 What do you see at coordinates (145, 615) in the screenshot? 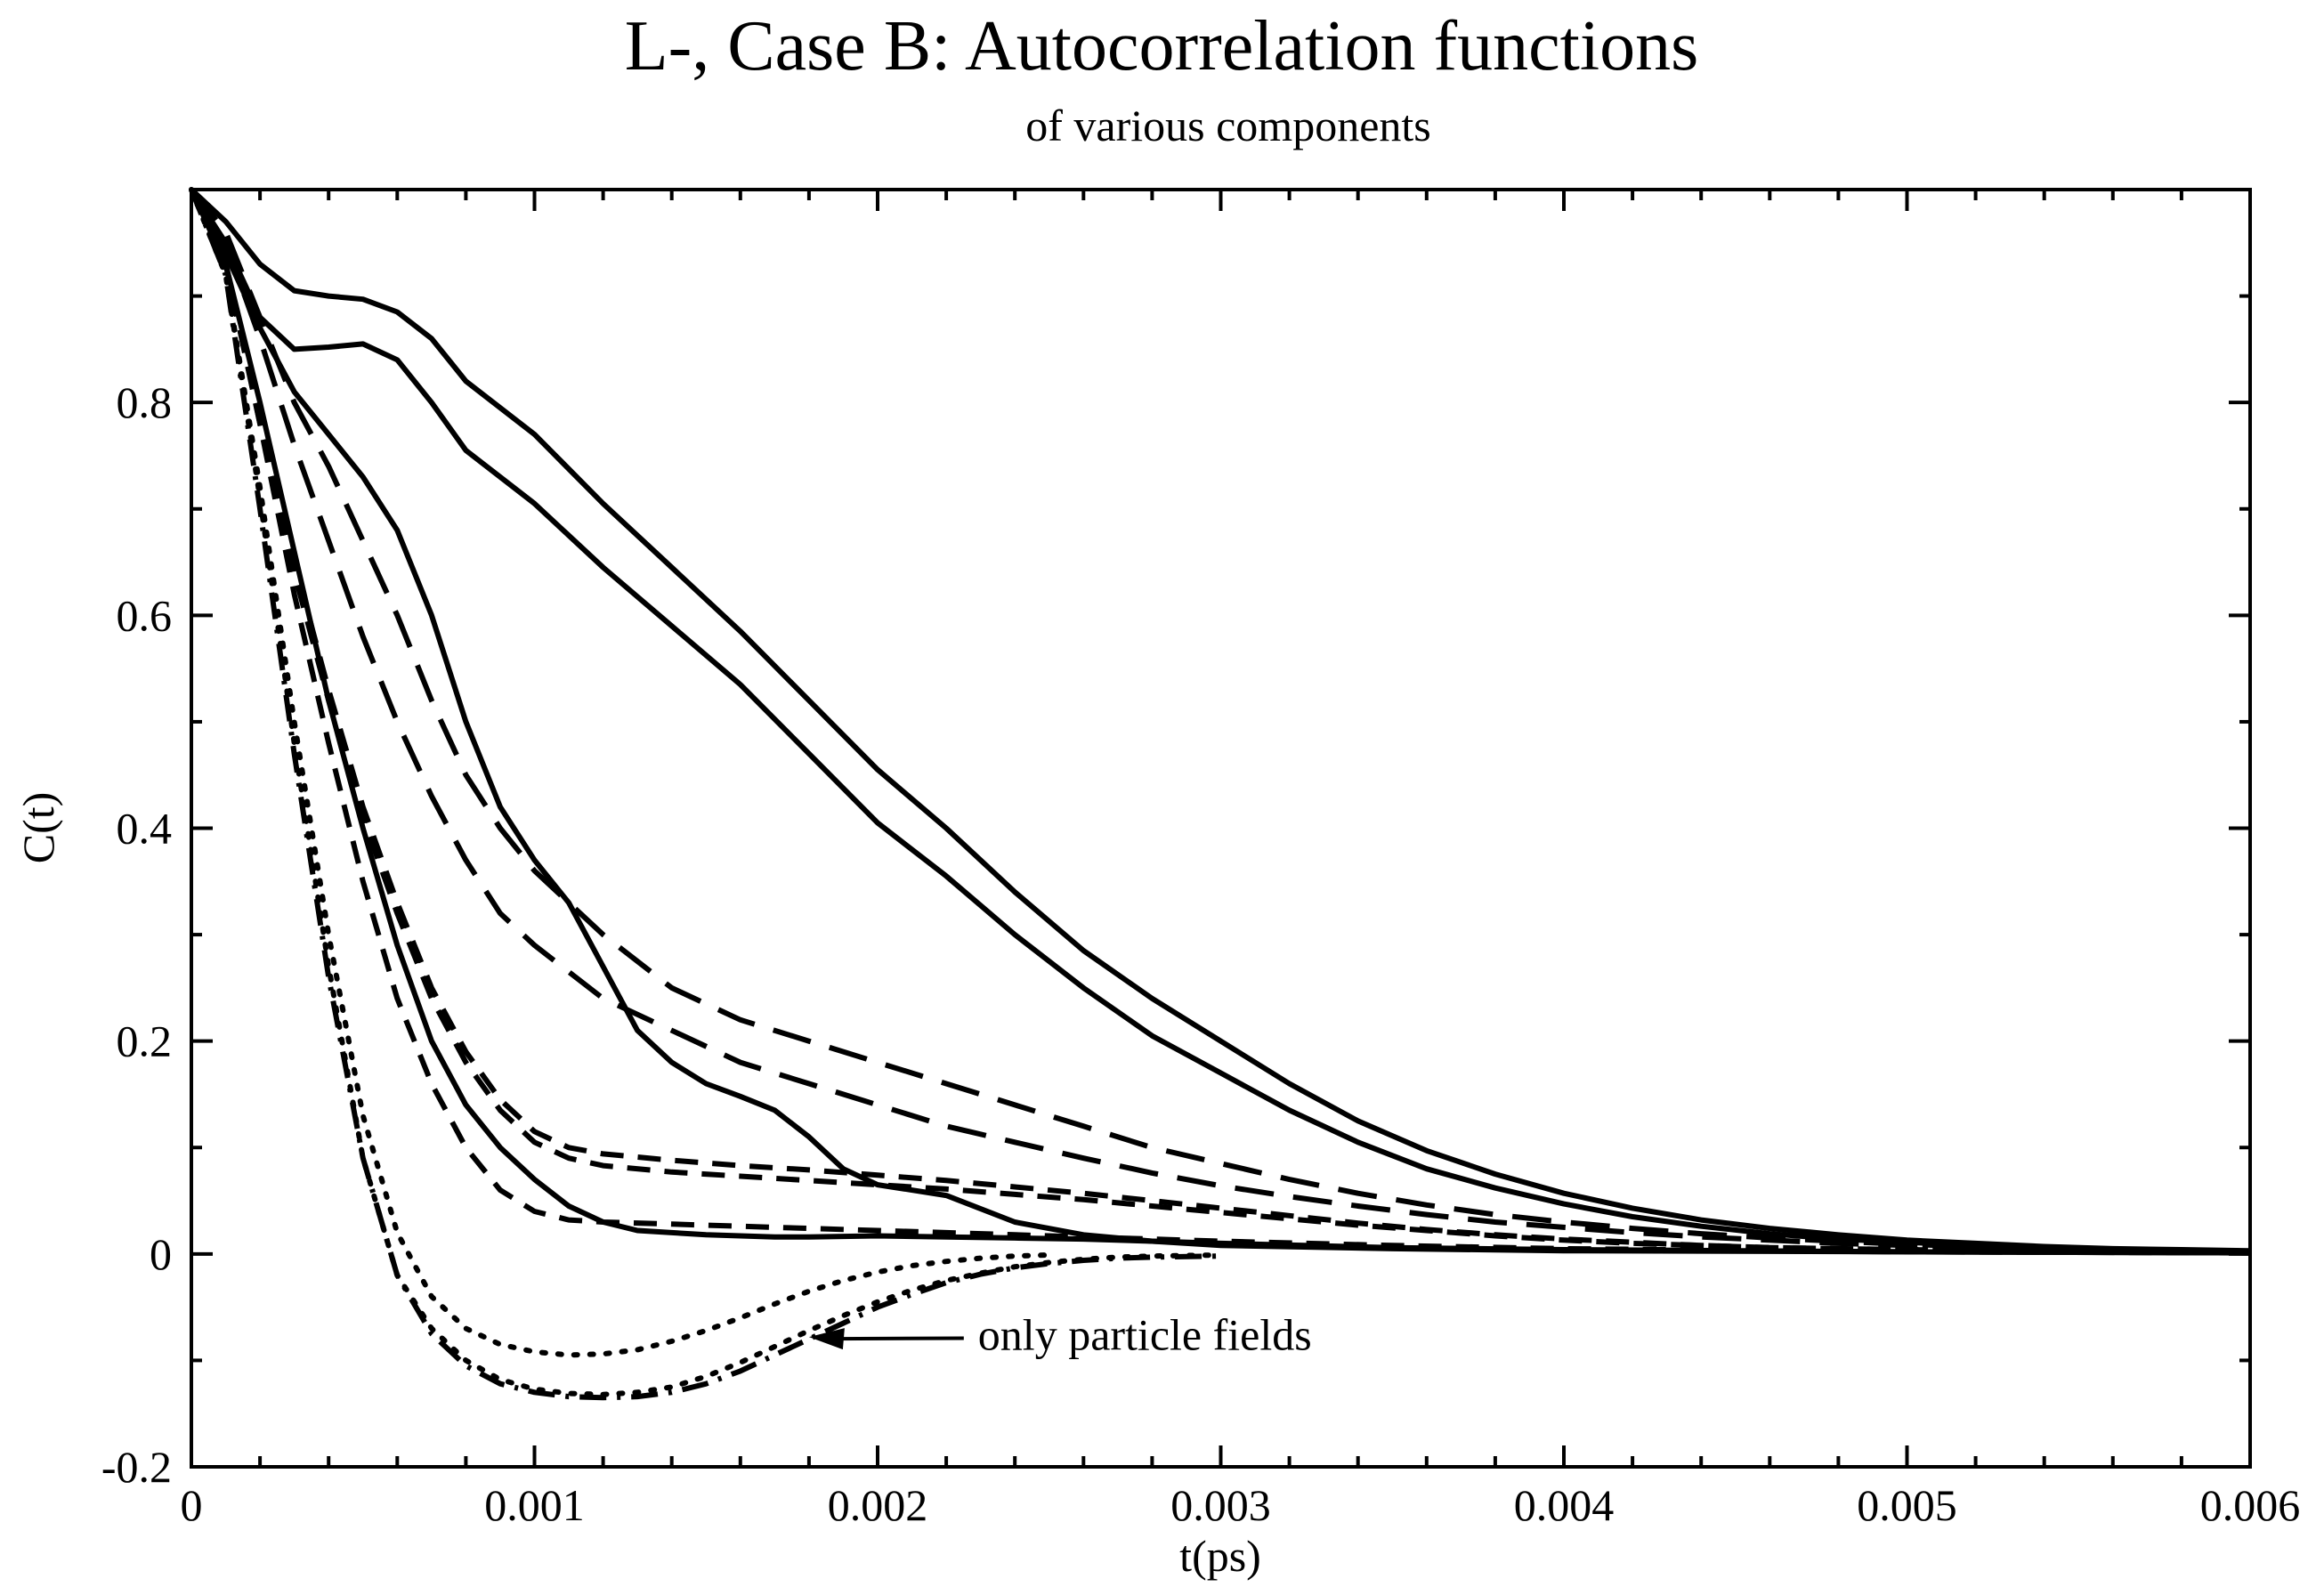
I see `y-tick-label: 0.6` at bounding box center [145, 615].